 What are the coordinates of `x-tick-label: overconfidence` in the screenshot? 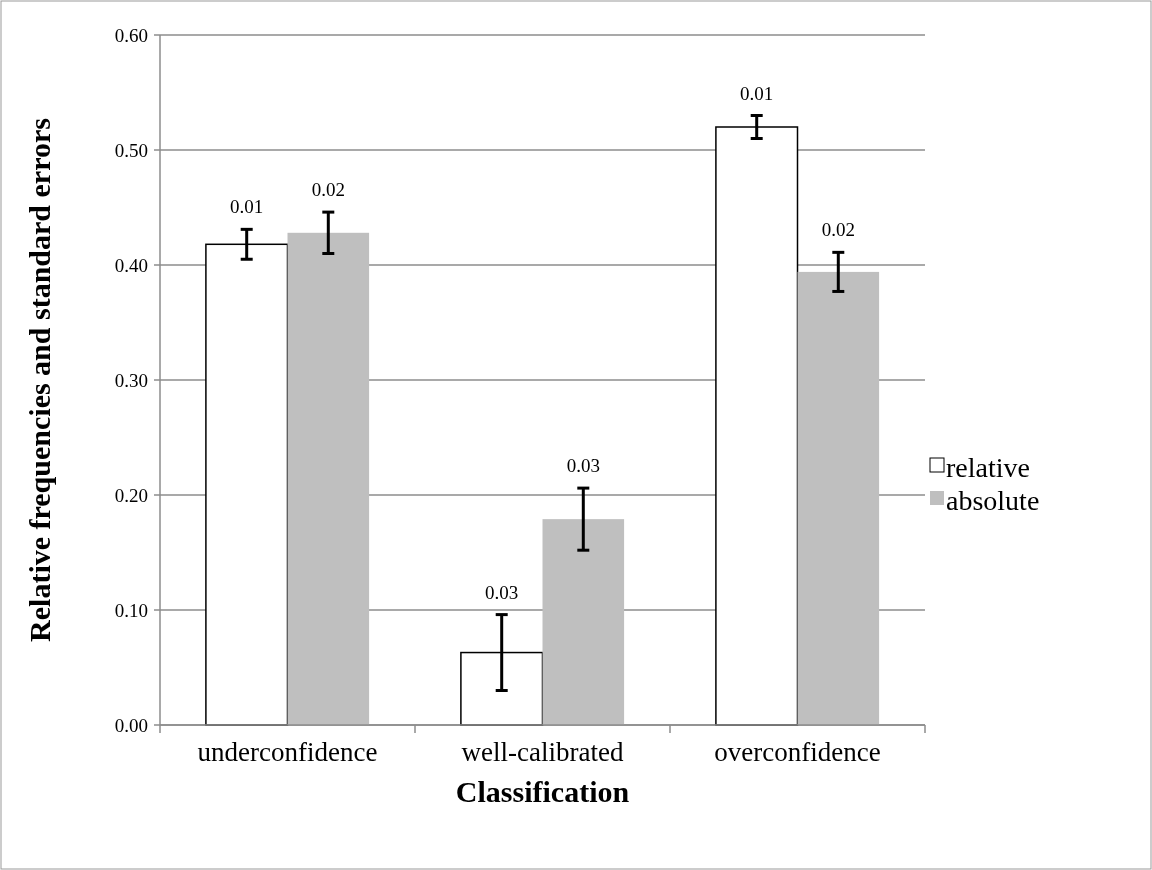 It's located at (797, 752).